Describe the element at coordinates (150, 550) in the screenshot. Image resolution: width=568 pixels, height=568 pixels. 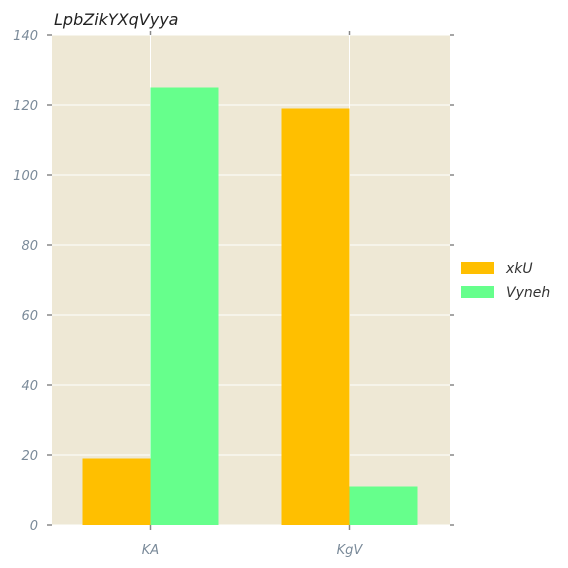
I see `x-tick-label: KA` at that location.